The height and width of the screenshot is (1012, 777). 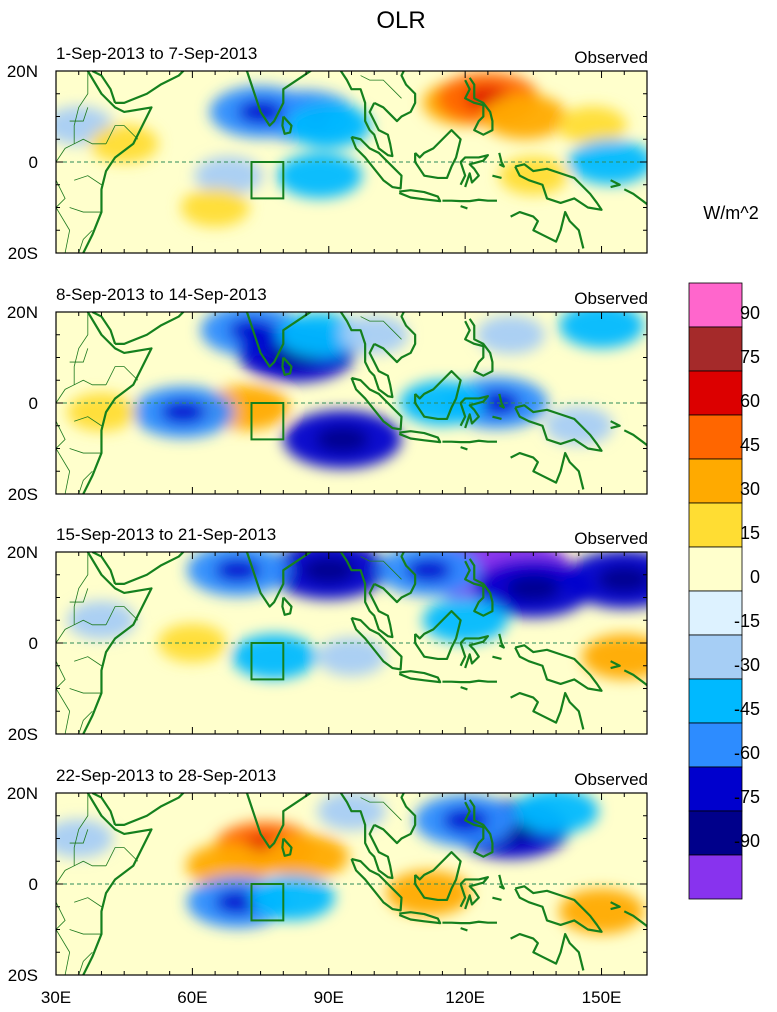 What do you see at coordinates (747, 797) in the screenshot?
I see `colorbar-label: -75` at bounding box center [747, 797].